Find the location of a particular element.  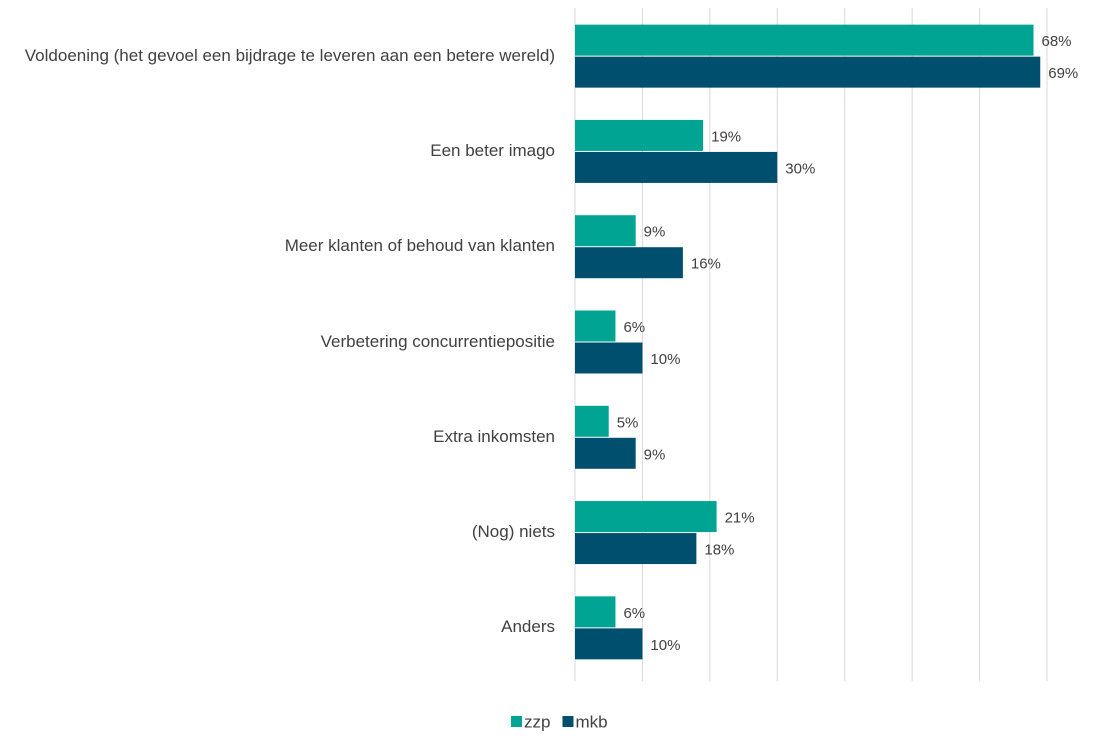

category-label: (Nog) niets is located at coordinates (513, 532).